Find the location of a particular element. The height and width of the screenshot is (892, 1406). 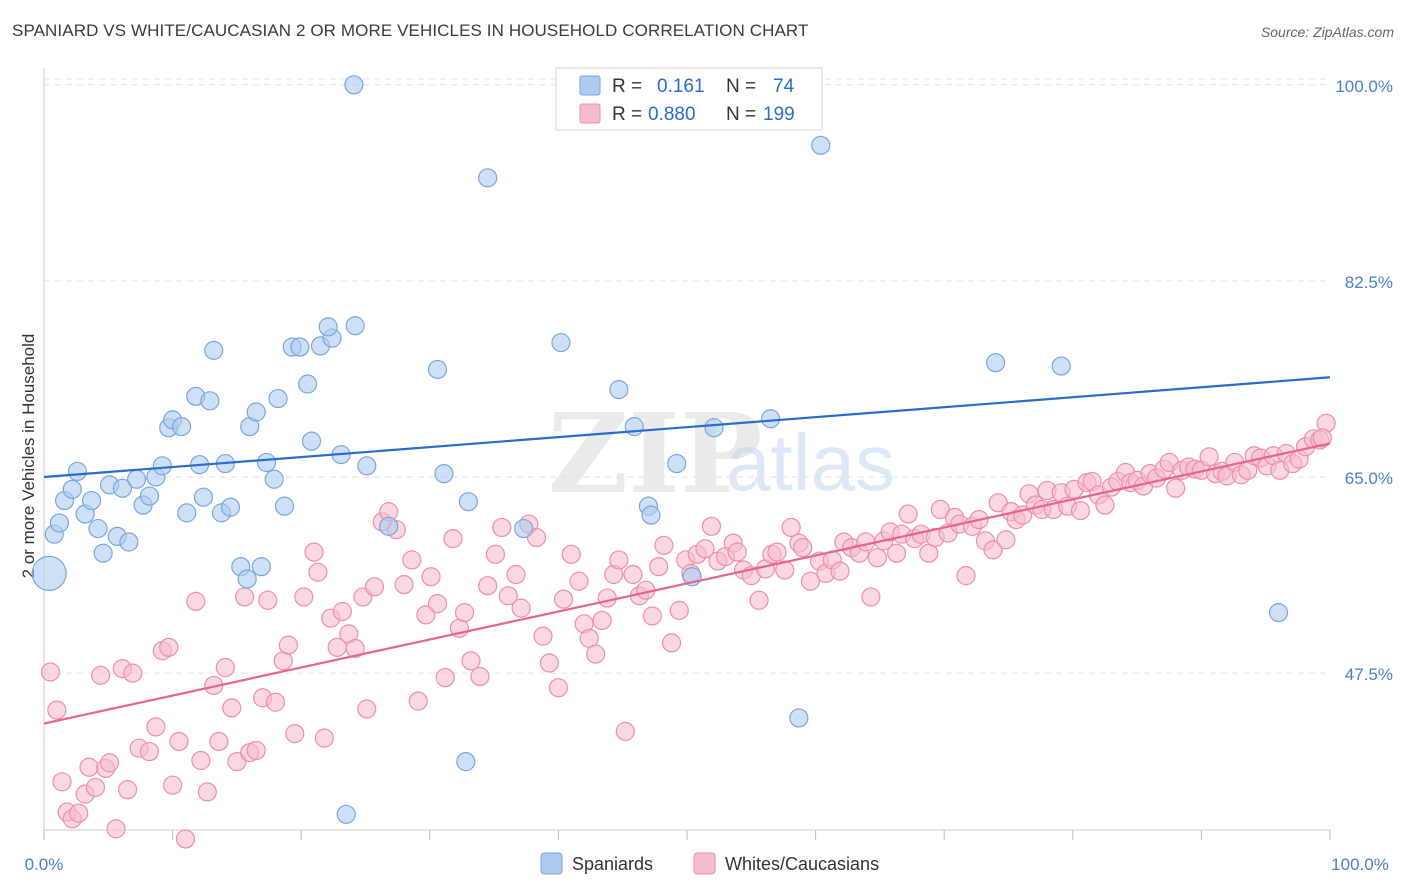

correlation-legend: R = 0.161 N = 74 R = 0.880 N = 199 is located at coordinates (689, 99).